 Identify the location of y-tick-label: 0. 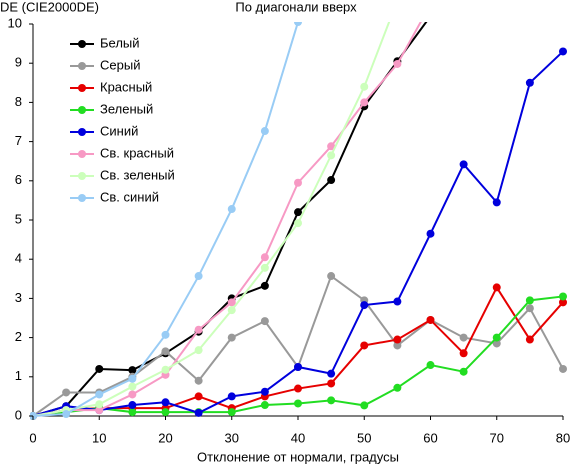
(18, 414).